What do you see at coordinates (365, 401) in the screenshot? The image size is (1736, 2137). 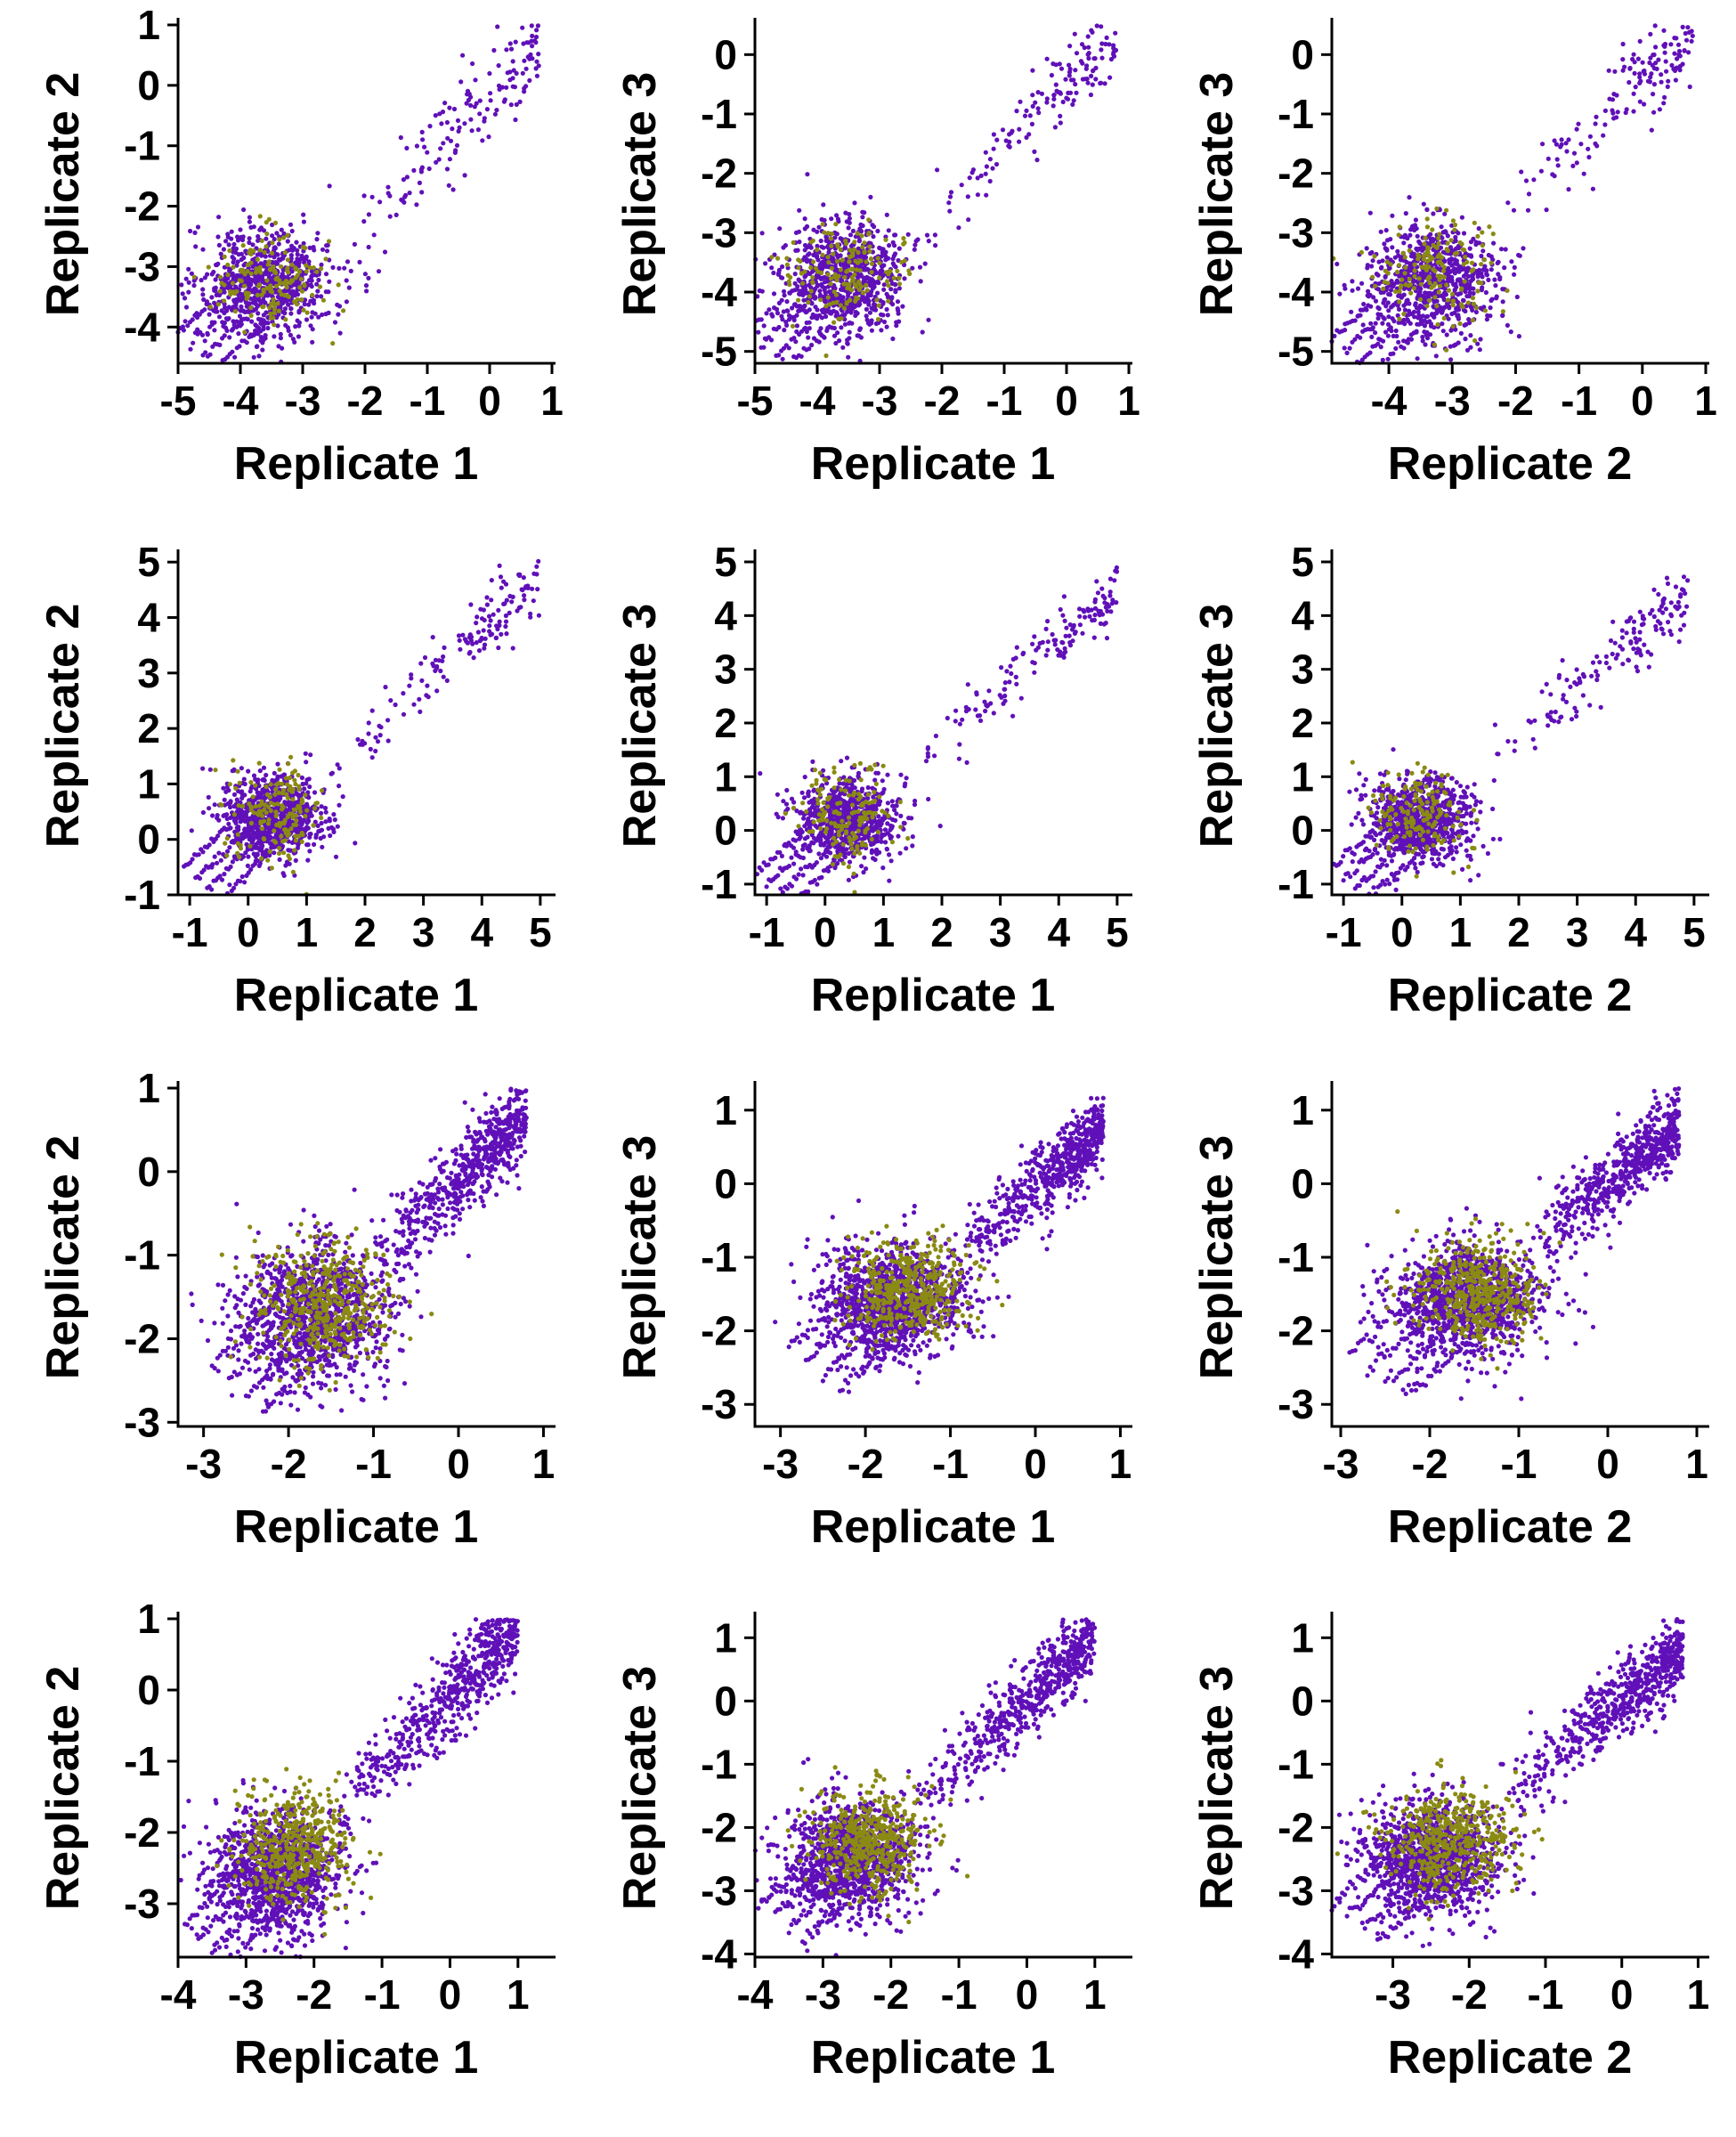 I see `x-tick-label: -2` at bounding box center [365, 401].